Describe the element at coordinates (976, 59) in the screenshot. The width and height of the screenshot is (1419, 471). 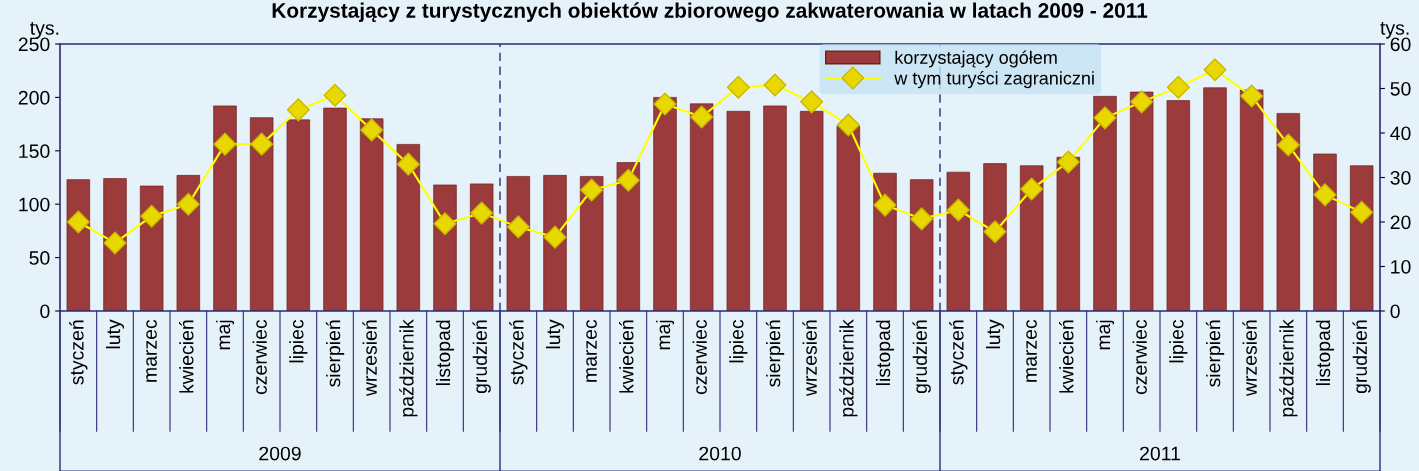
I see `legend-label: korzystający ogółem` at that location.